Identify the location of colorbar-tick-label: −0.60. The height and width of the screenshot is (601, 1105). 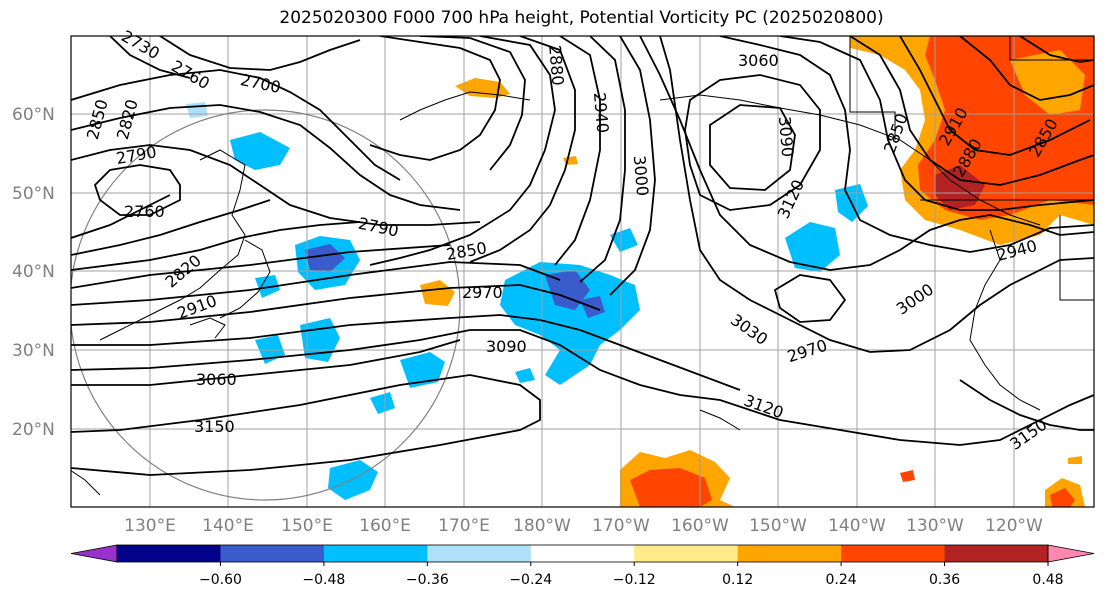
(220, 580).